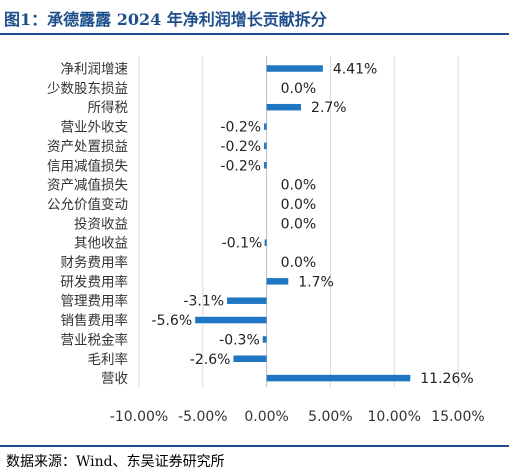  I want to click on bottom-rule, so click(254, 446).